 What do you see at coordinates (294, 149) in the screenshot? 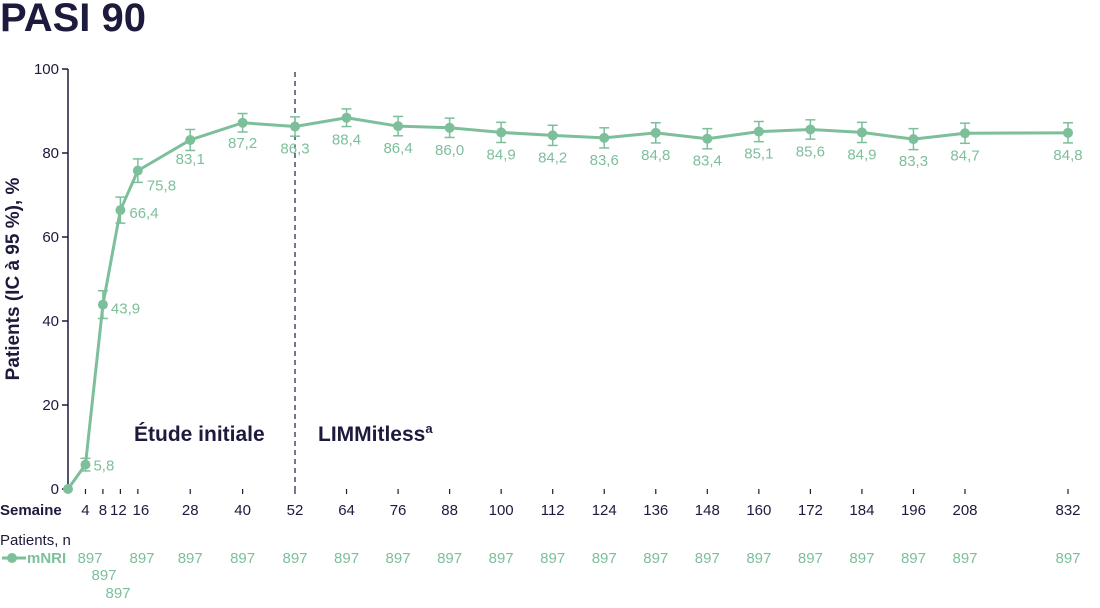
I see `data-label: 86,3` at bounding box center [294, 149].